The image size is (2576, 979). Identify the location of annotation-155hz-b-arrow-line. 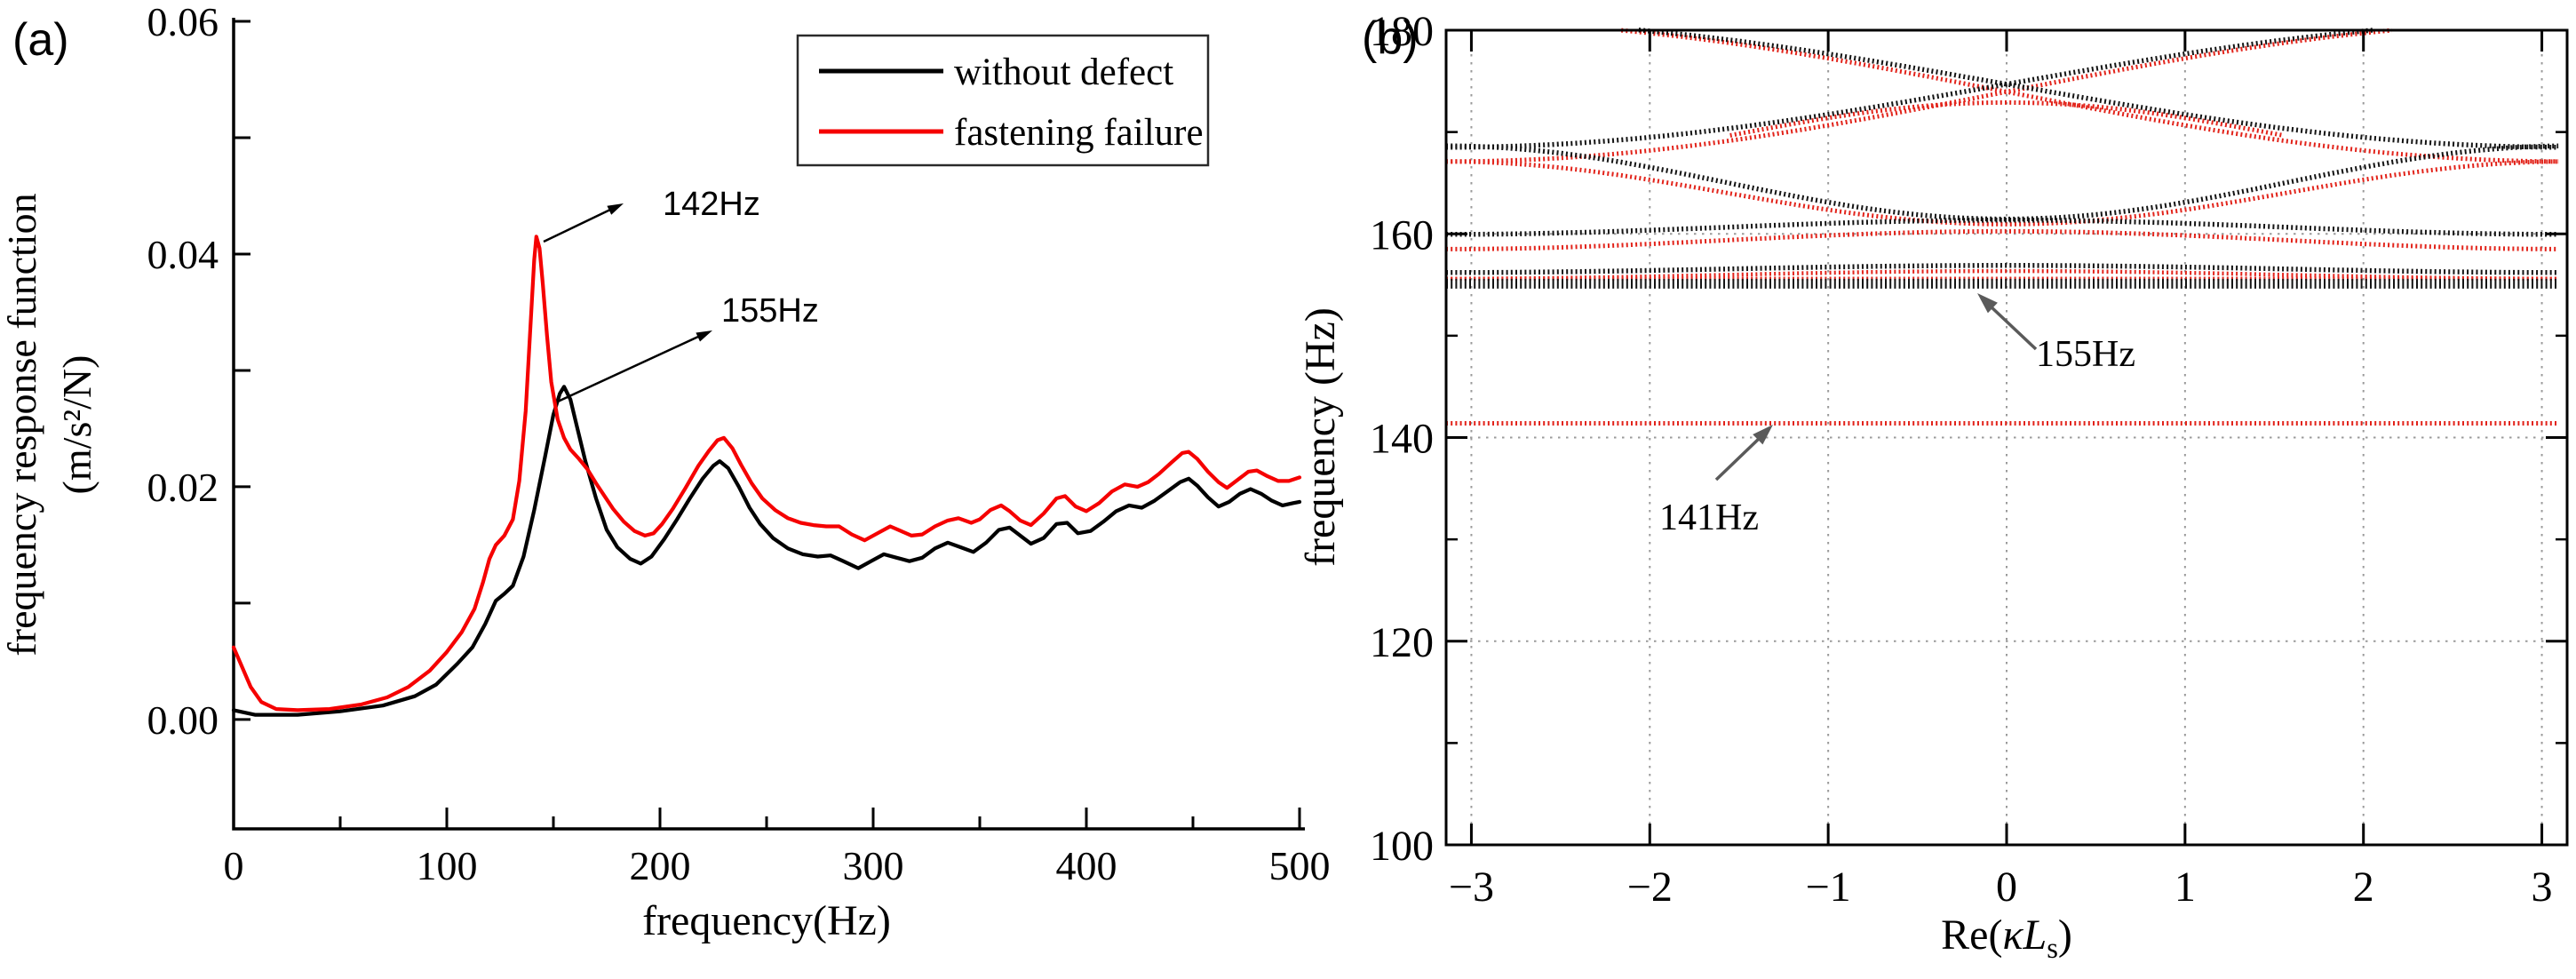
(2013, 327).